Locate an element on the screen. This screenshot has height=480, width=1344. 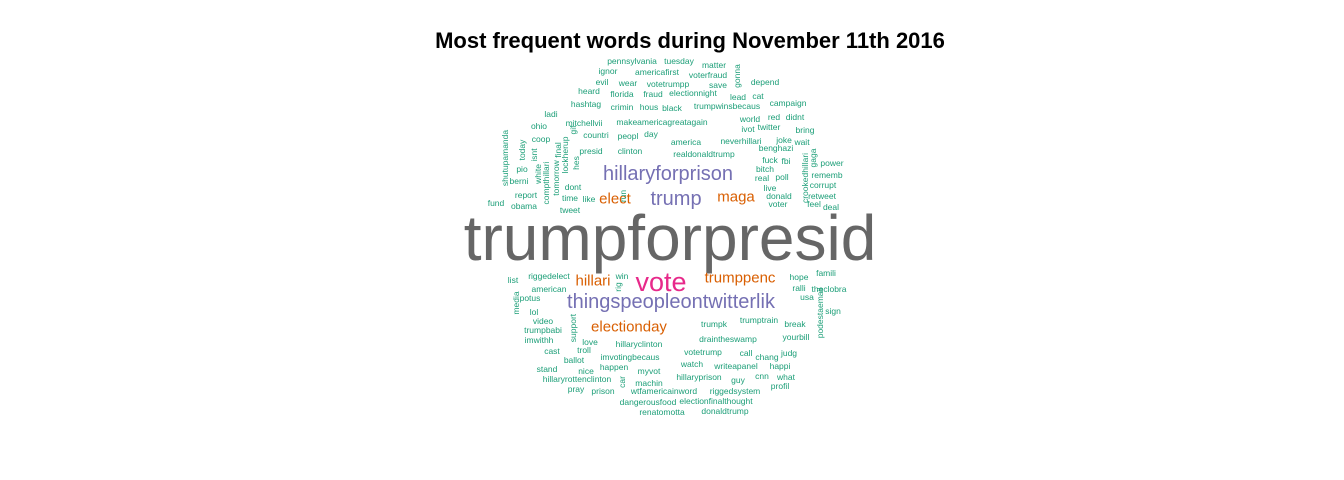
word-hashtag: hashtag is located at coordinates (586, 104).